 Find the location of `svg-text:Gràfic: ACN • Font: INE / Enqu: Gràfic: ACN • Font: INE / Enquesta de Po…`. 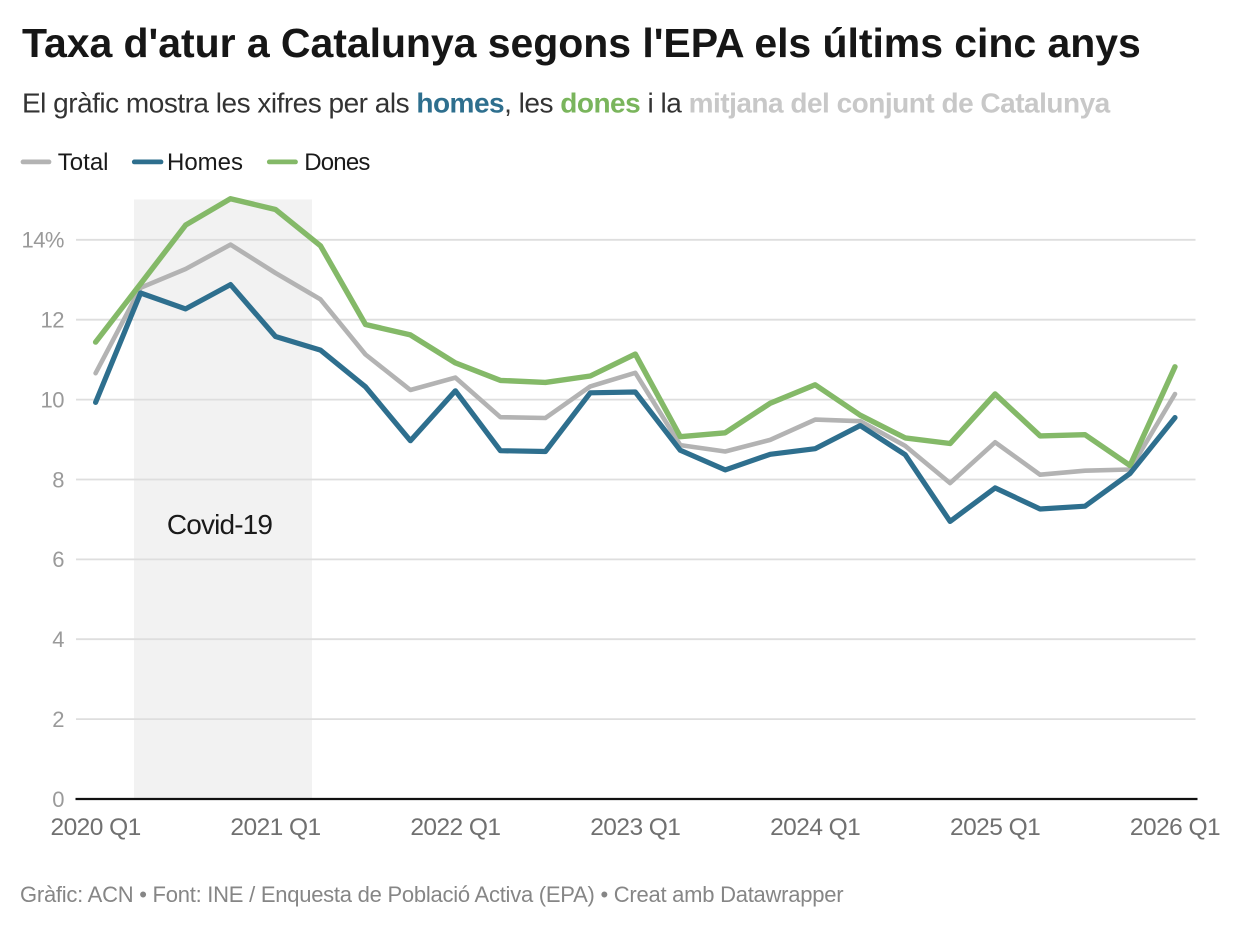

svg-text:Gràfic: ACN • Font: INE / Enqu: Gràfic: ACN • Font: INE / Enquesta de Po… is located at coordinates (431, 894).